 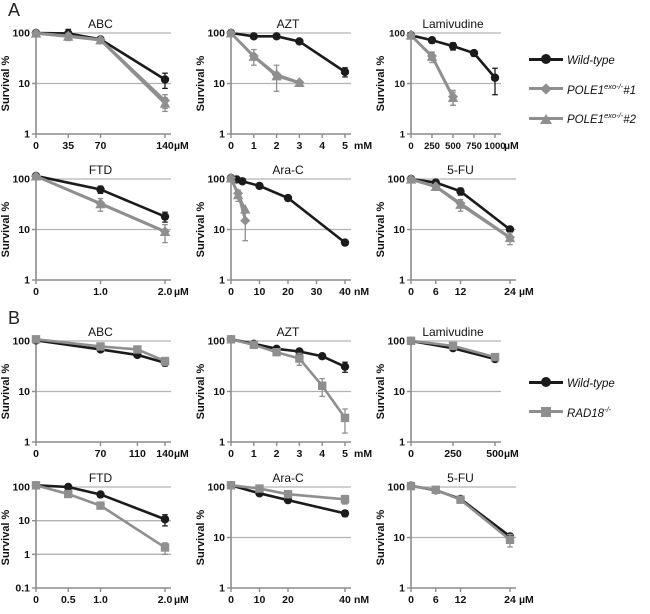 What do you see at coordinates (345, 600) in the screenshot?
I see `svg-text: 40` at bounding box center [345, 600].